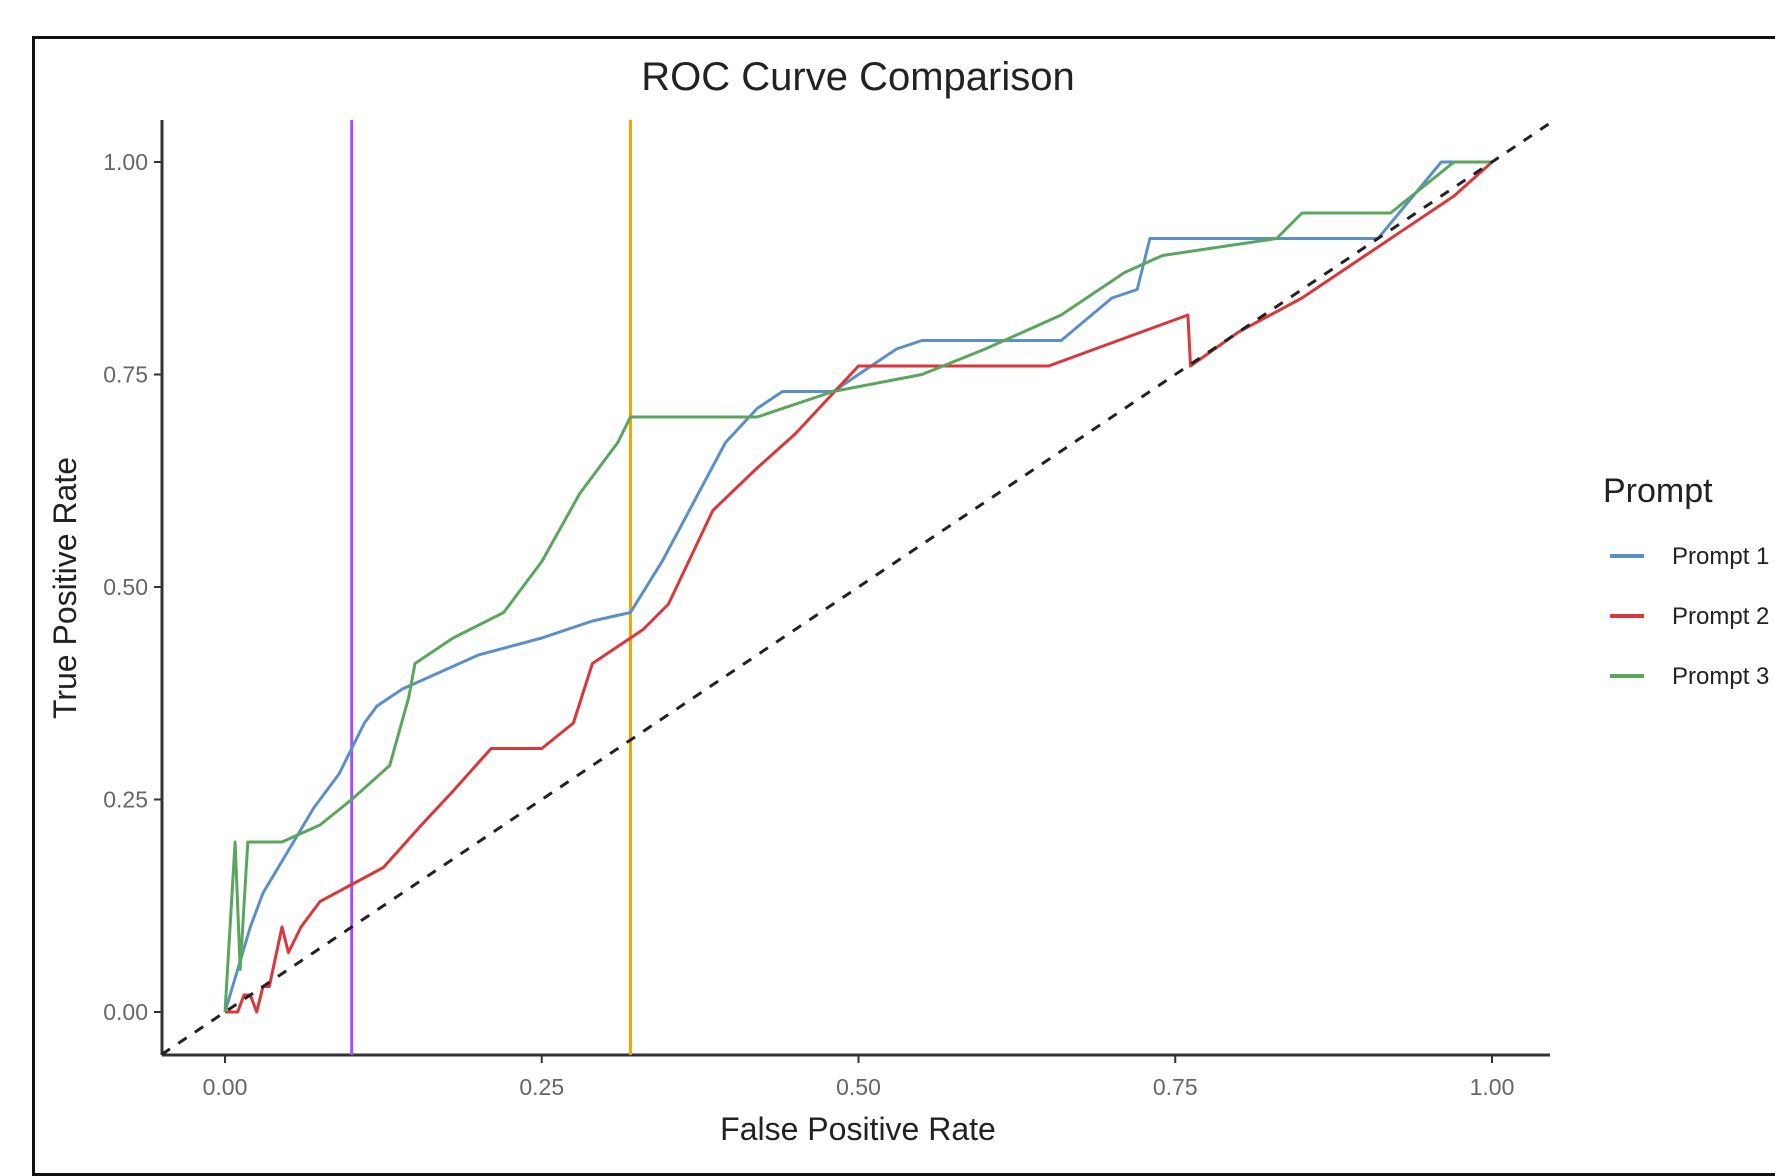  I want to click on legend-label: Prompt 3, so click(1720, 676).